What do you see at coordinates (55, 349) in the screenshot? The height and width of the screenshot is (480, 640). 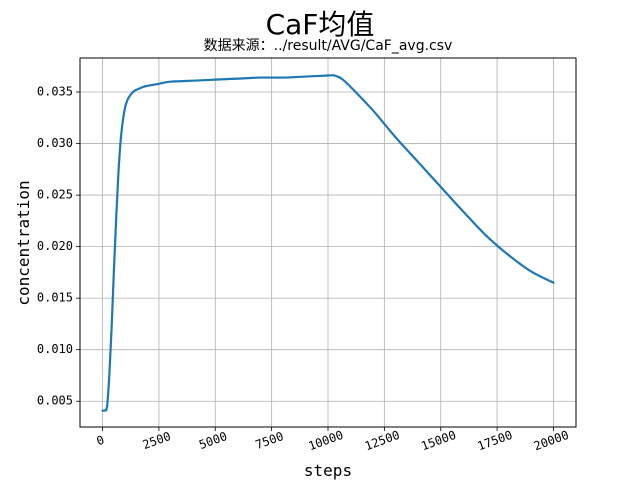 I see `y-tick-label: 0.010` at bounding box center [55, 349].